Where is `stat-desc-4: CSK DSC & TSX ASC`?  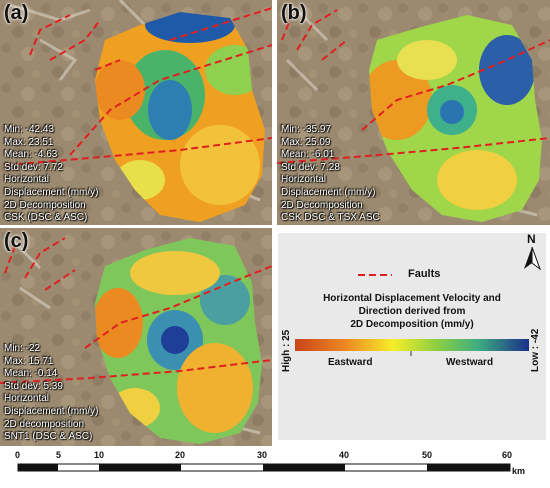 stat-desc-4: CSK DSC & TSX ASC is located at coordinates (330, 218).